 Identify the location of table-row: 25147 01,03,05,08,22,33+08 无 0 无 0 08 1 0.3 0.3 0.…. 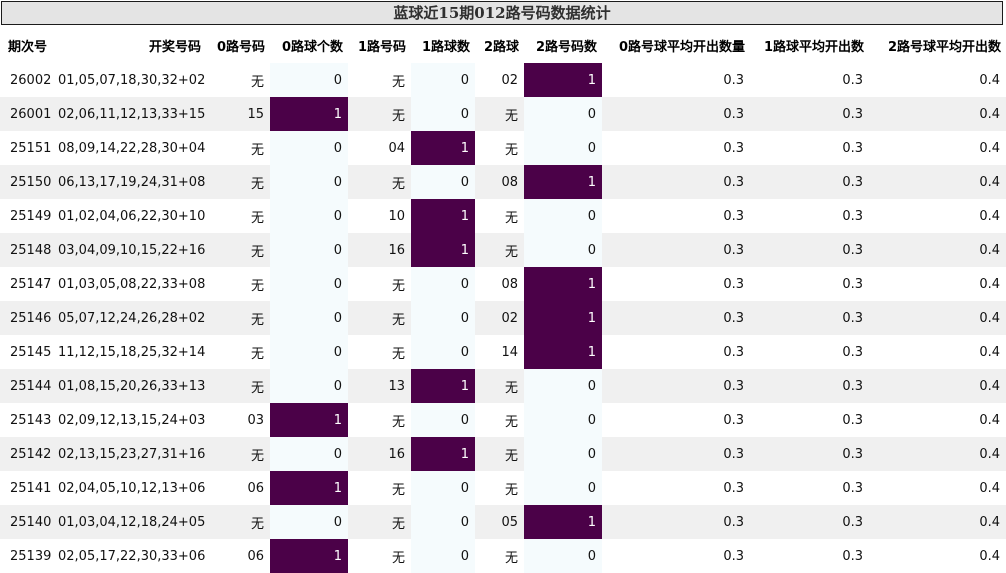
(503, 284).